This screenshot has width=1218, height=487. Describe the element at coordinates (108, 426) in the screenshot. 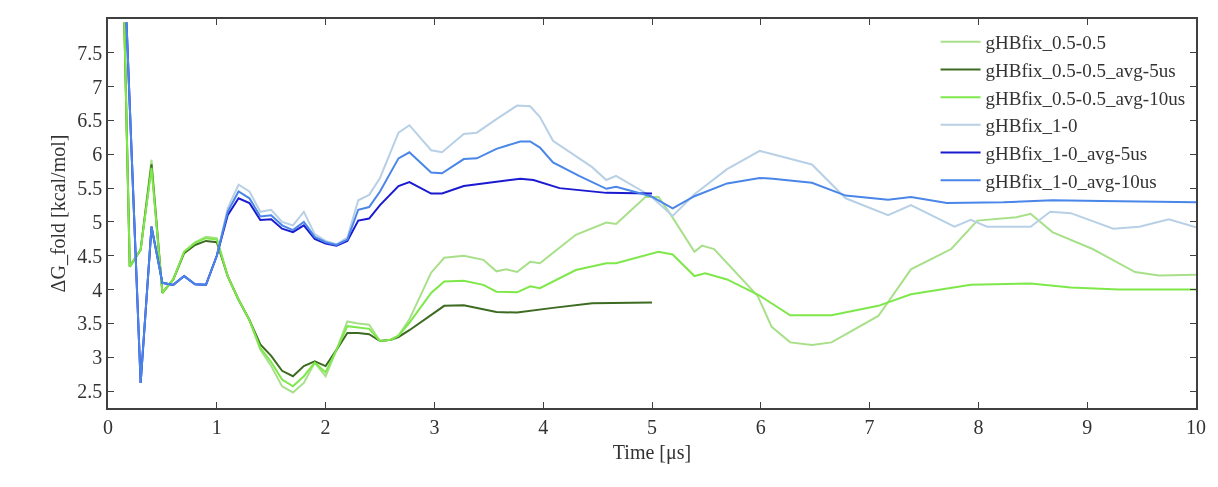

I see `x-tick-label: 0` at that location.